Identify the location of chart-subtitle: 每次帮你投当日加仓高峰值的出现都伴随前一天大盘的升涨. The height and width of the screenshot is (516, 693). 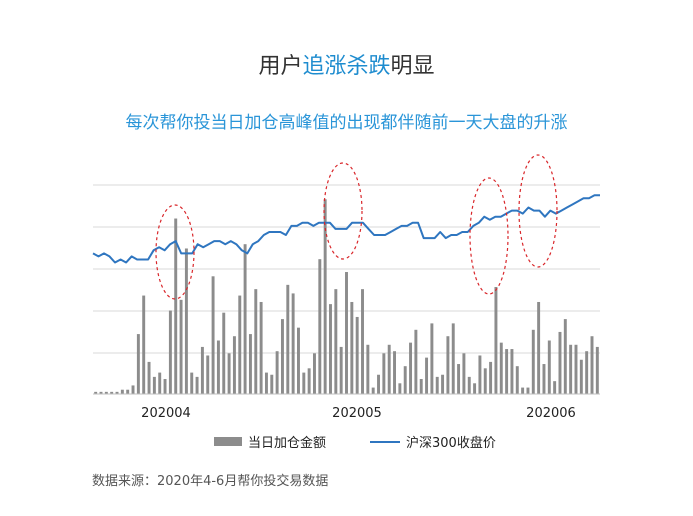
(346, 123).